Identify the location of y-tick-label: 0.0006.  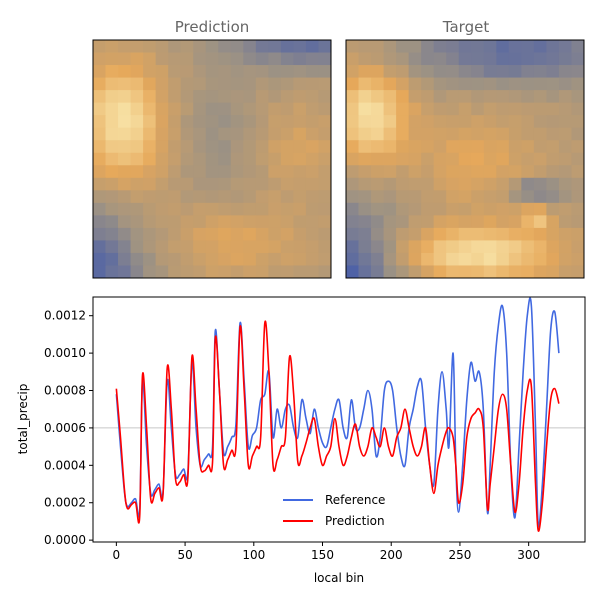
(65, 428).